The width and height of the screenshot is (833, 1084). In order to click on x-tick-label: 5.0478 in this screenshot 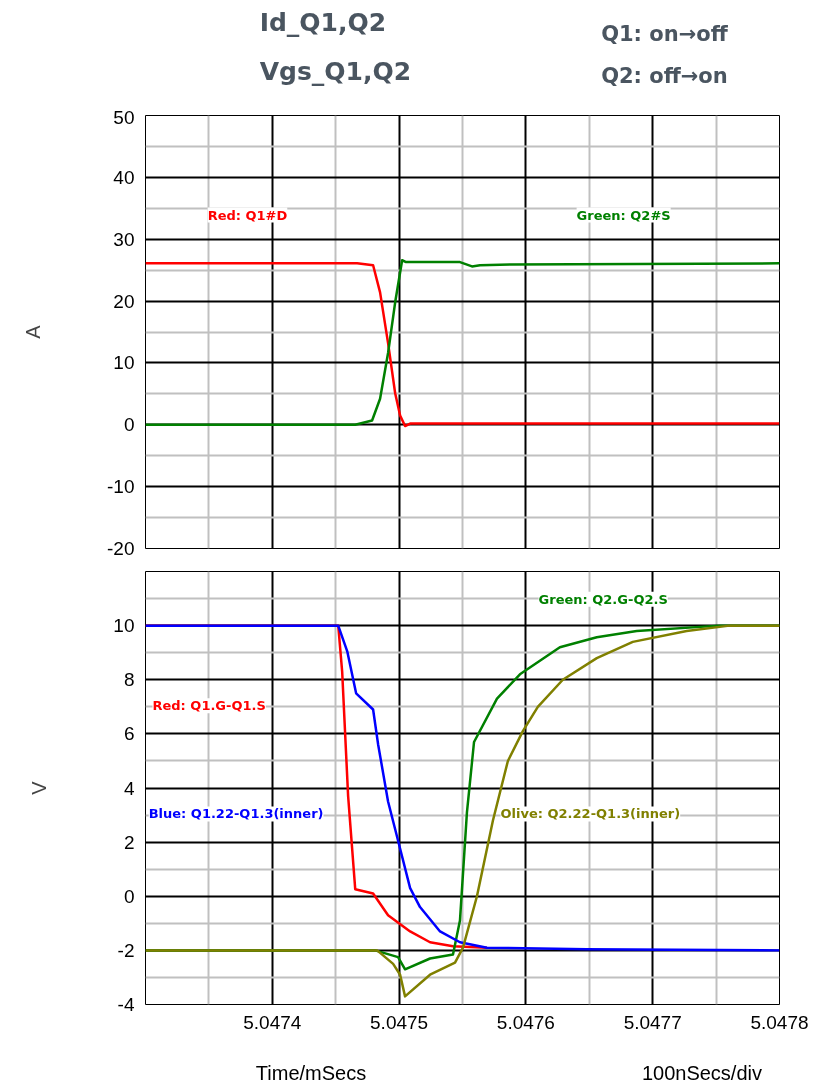, I will do `click(779, 1022)`.